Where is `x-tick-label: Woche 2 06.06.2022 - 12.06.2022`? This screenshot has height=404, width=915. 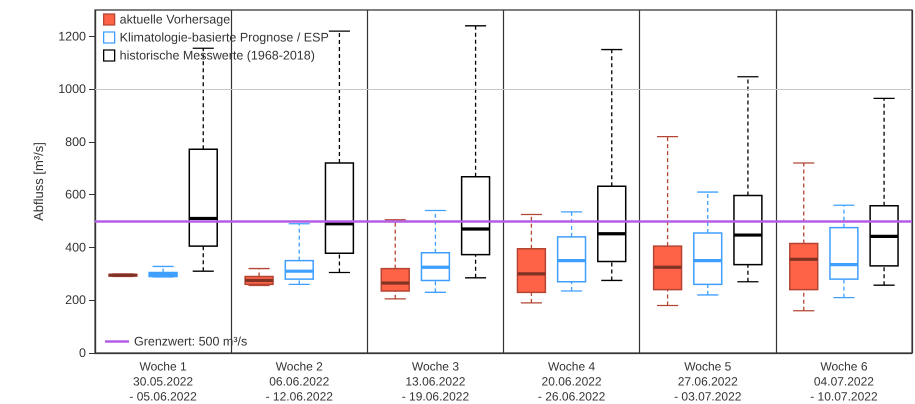
x-tick-label: Woche 2 06.06.2022 - 12.06.2022 is located at coordinates (300, 382).